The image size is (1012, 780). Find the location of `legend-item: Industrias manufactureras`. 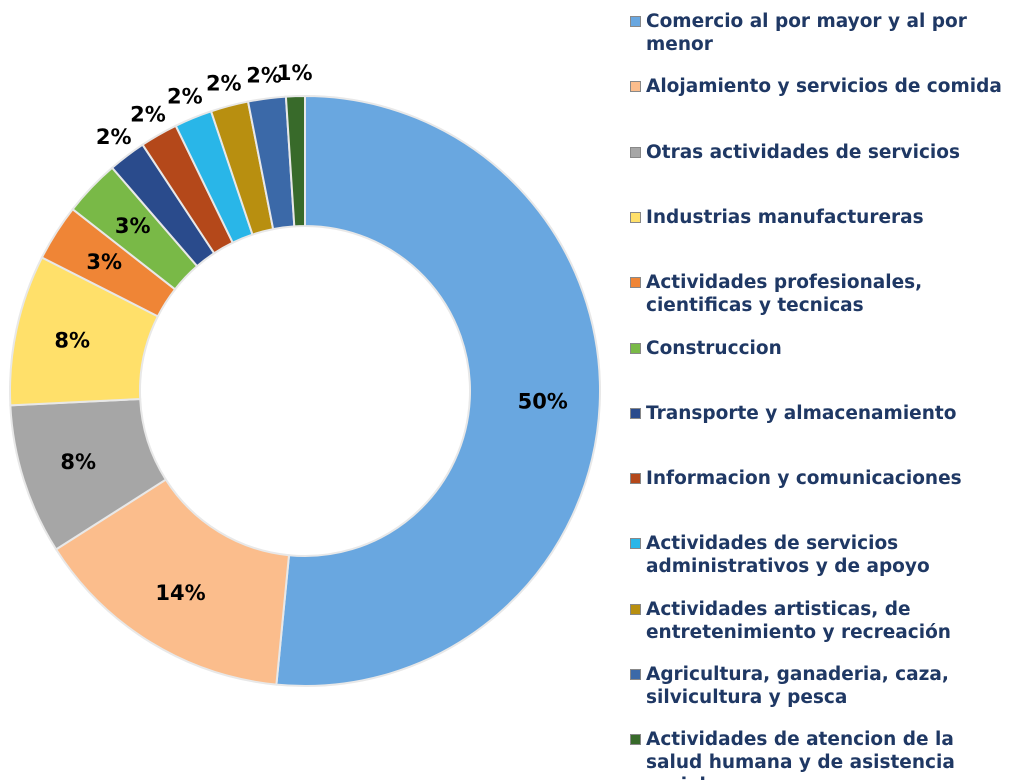

legend-item: Industrias manufactureras is located at coordinates (817, 217).